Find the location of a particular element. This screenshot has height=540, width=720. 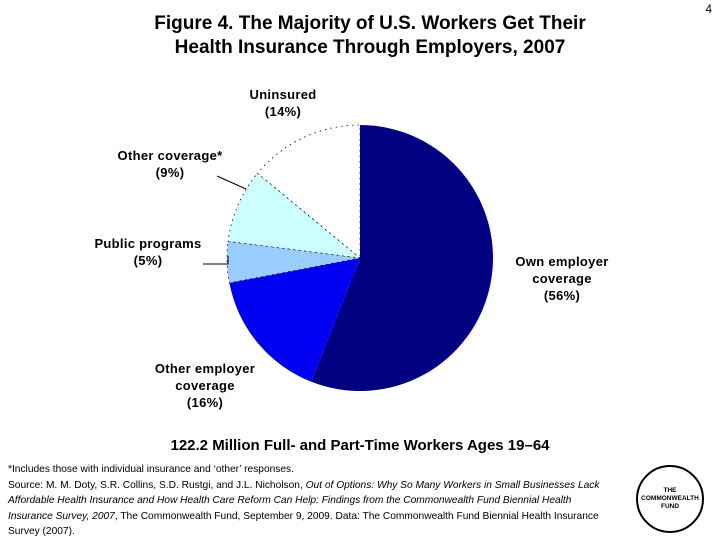

label-uninsured: Uninsured (14%) is located at coordinates (283, 103).